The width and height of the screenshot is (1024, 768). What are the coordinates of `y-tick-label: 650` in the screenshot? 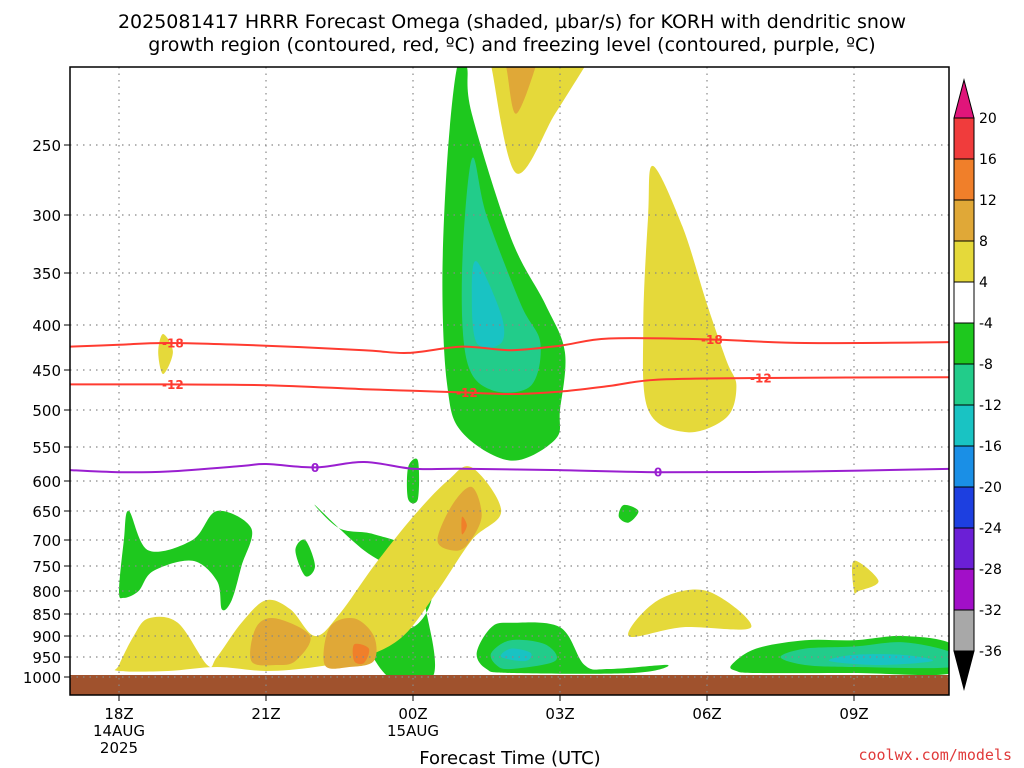 It's located at (46, 512).